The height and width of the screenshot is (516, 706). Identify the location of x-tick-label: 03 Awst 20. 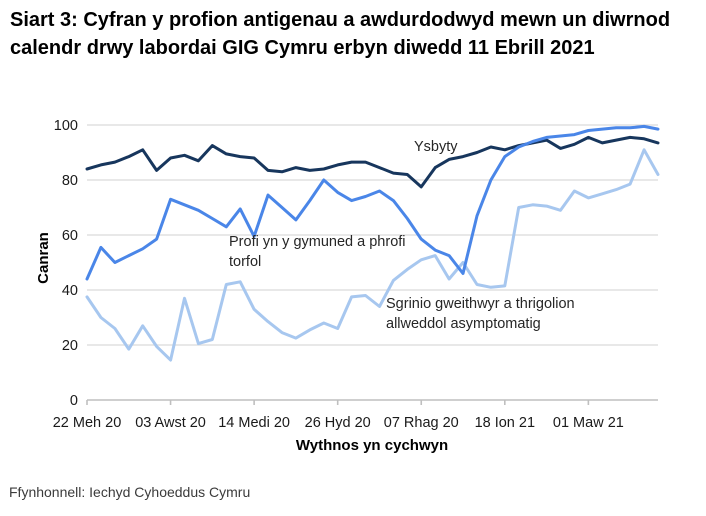
(170, 423).